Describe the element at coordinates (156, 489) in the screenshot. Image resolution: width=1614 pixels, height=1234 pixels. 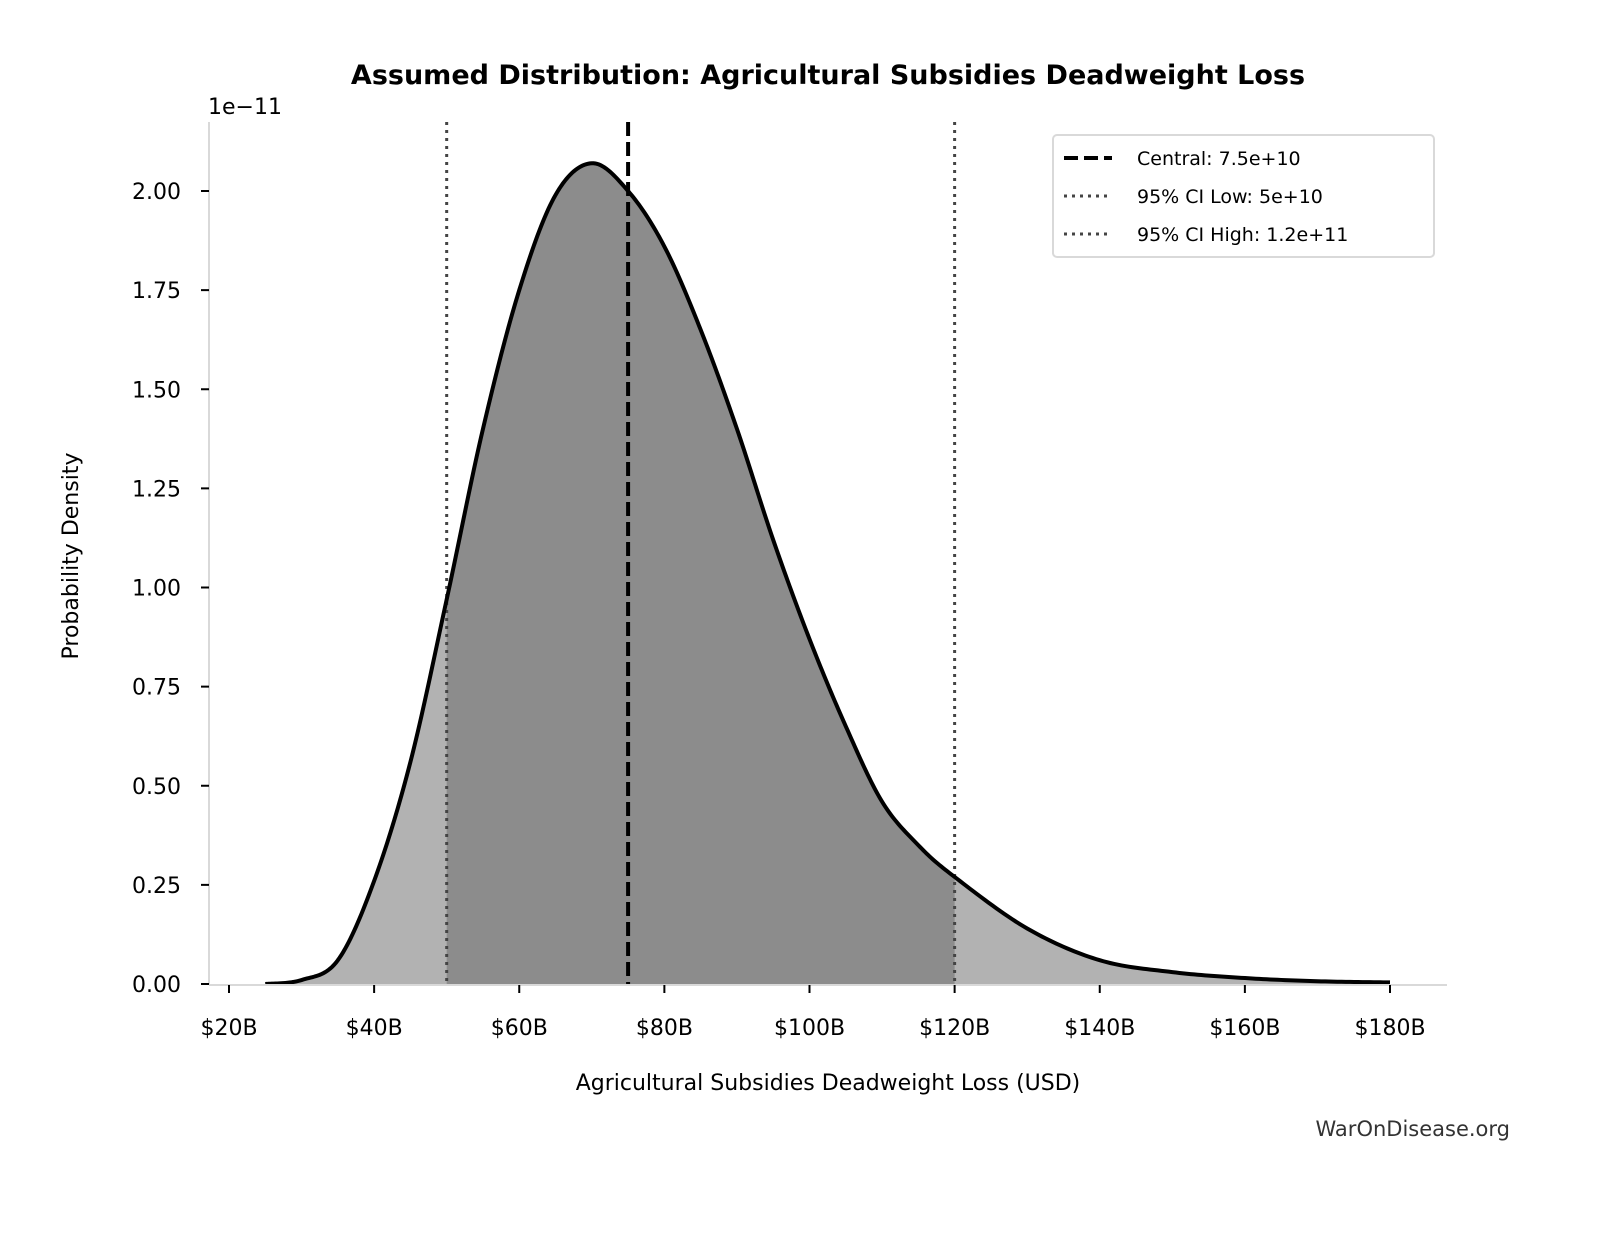
I see `y-tick-label: 1.25` at that location.